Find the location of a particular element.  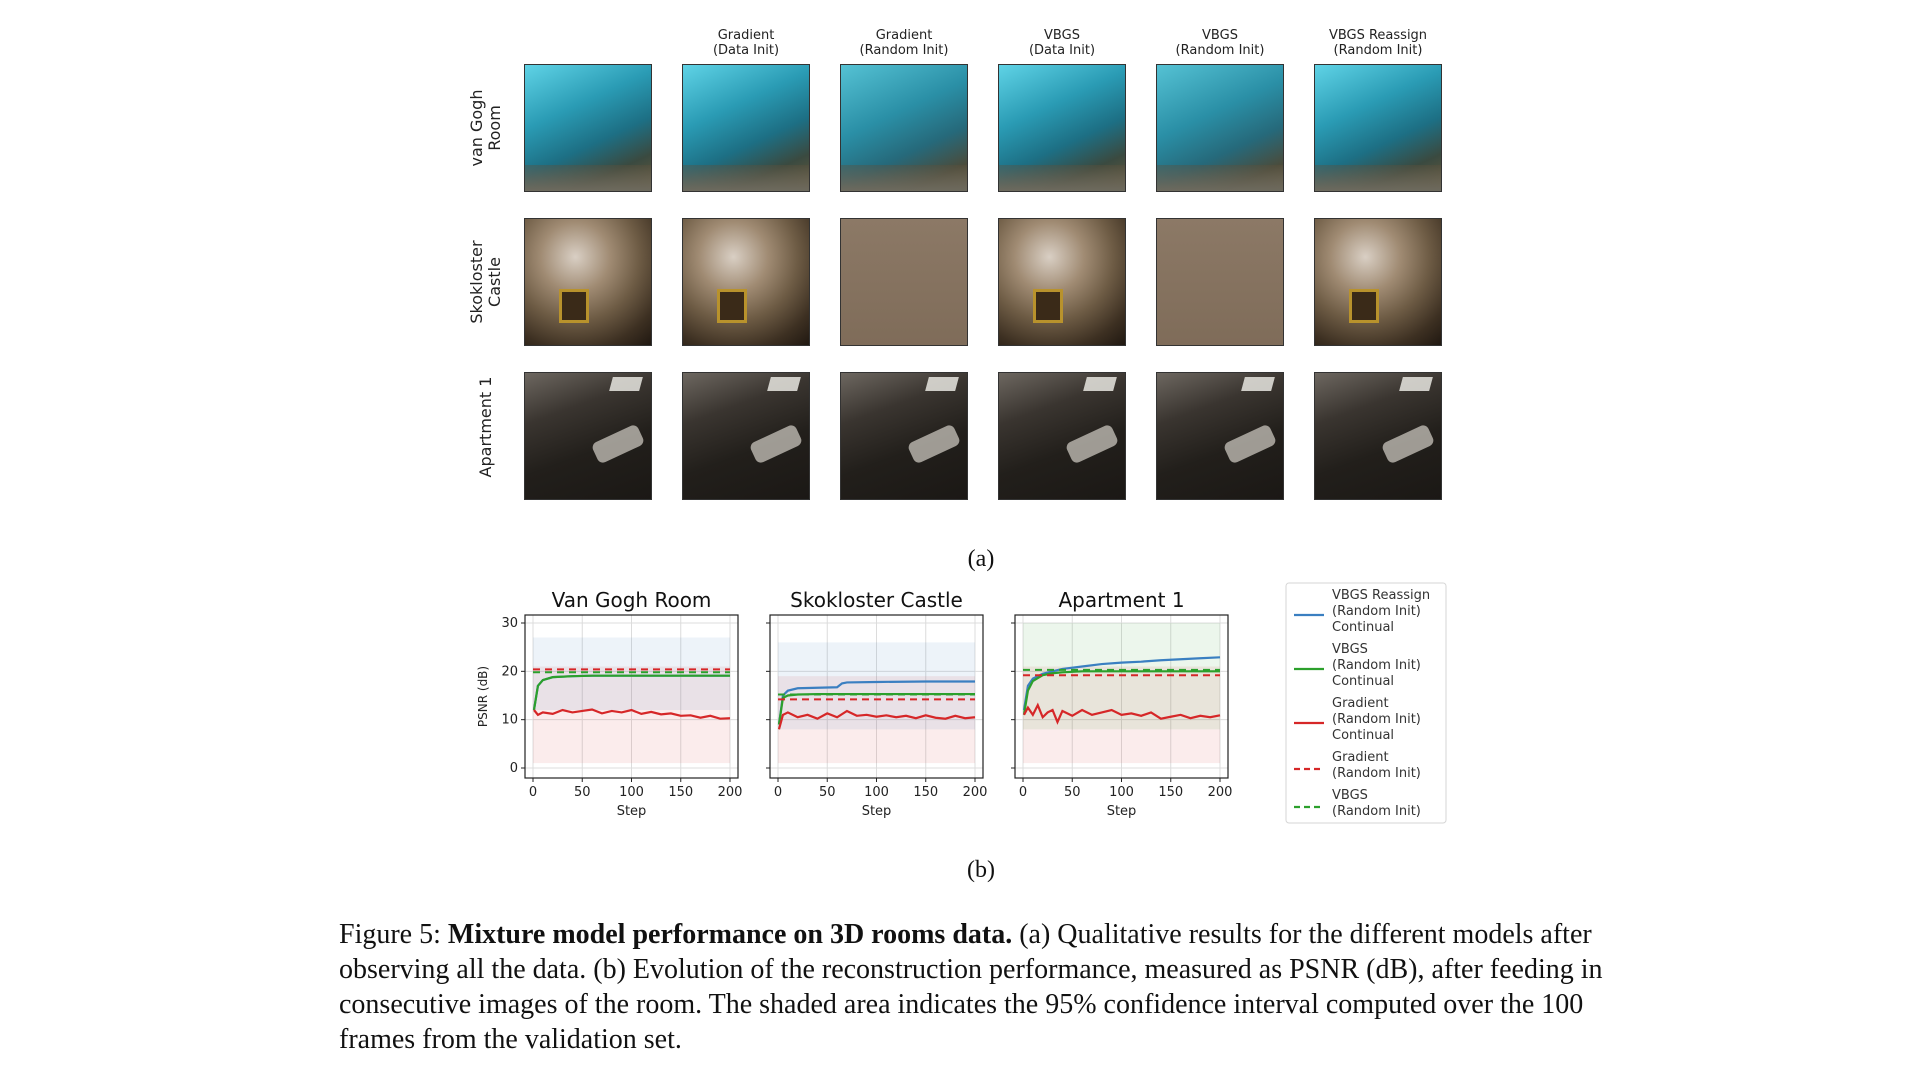

subfigure-b-label: (b) is located at coordinates (981, 870).